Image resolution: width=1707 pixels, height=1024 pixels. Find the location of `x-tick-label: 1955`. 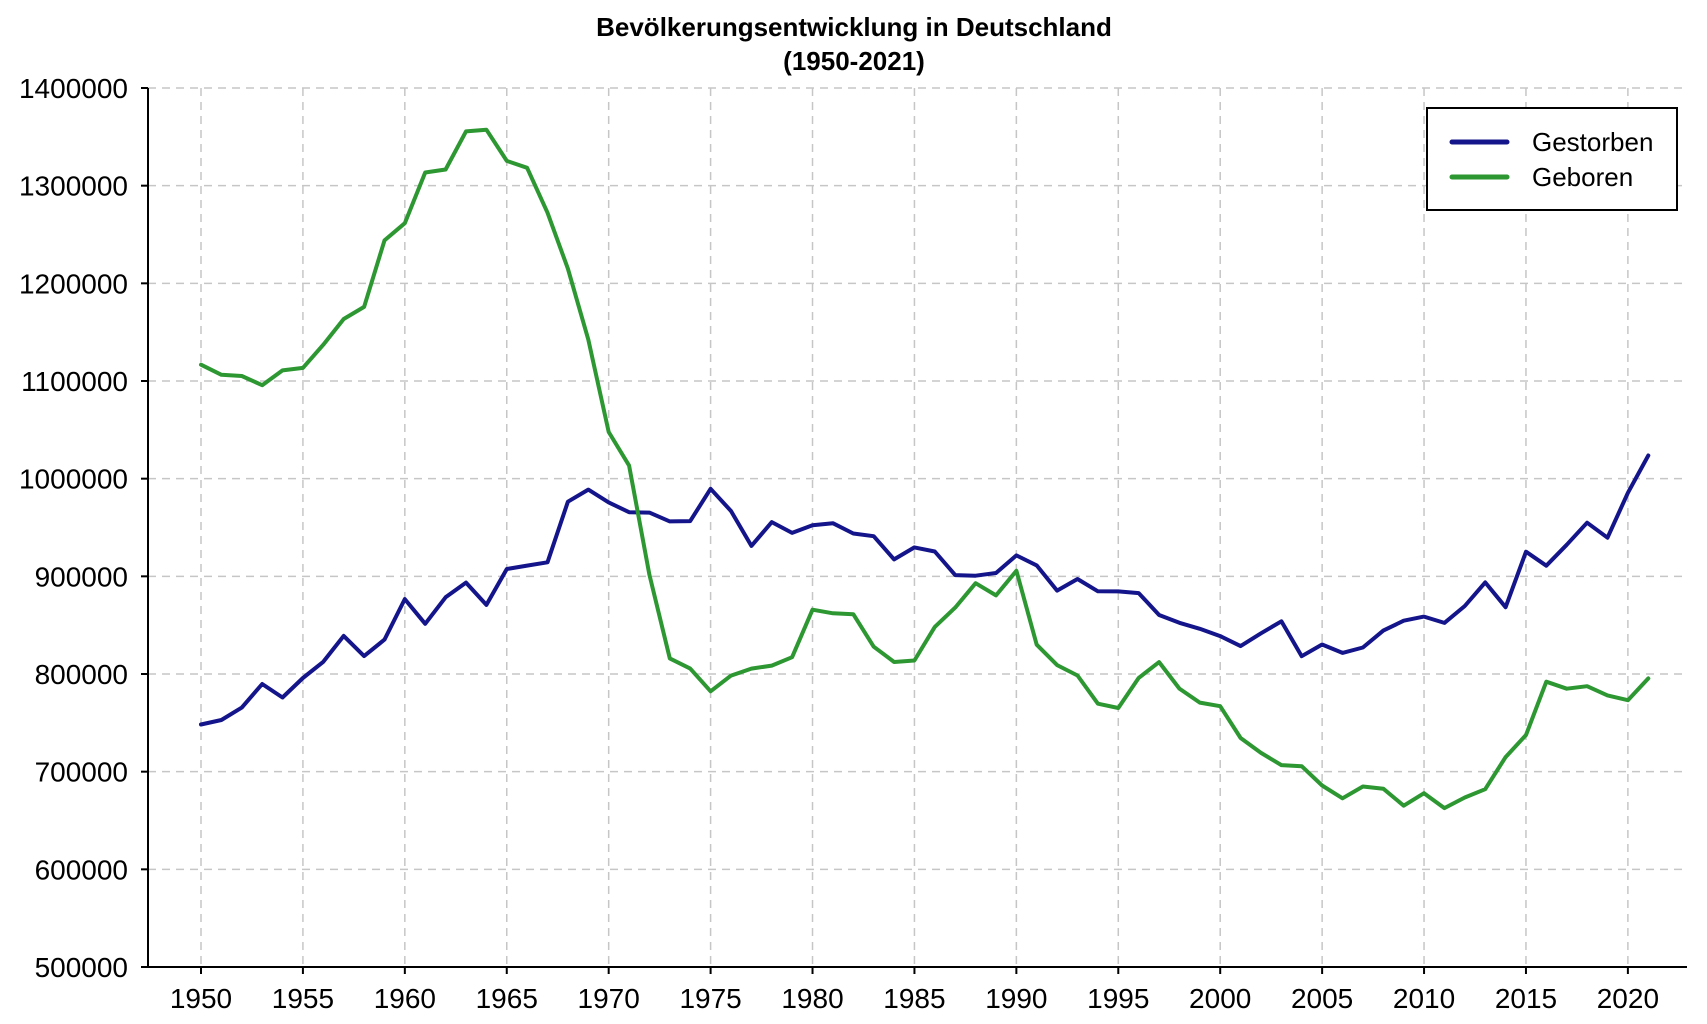

x-tick-label: 1955 is located at coordinates (303, 998).